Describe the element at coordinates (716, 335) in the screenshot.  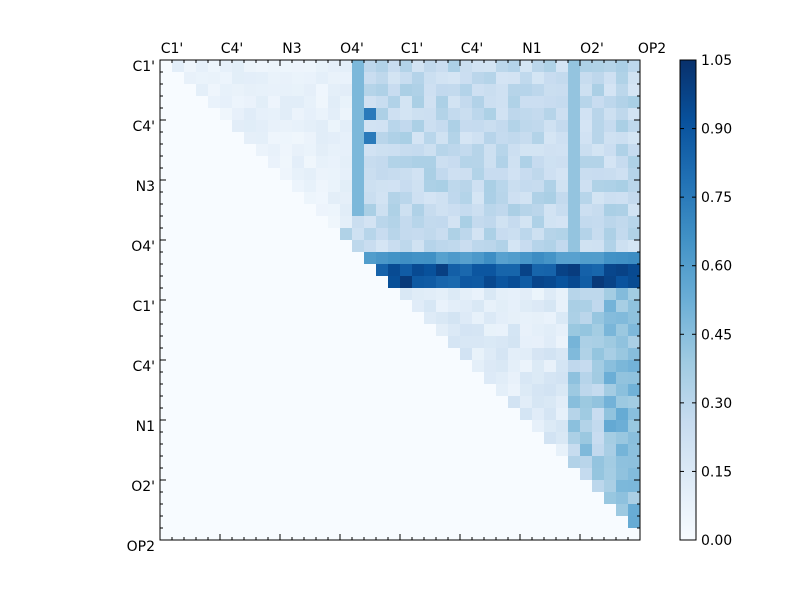
I see `colorbar-tick-label: 0.45` at that location.